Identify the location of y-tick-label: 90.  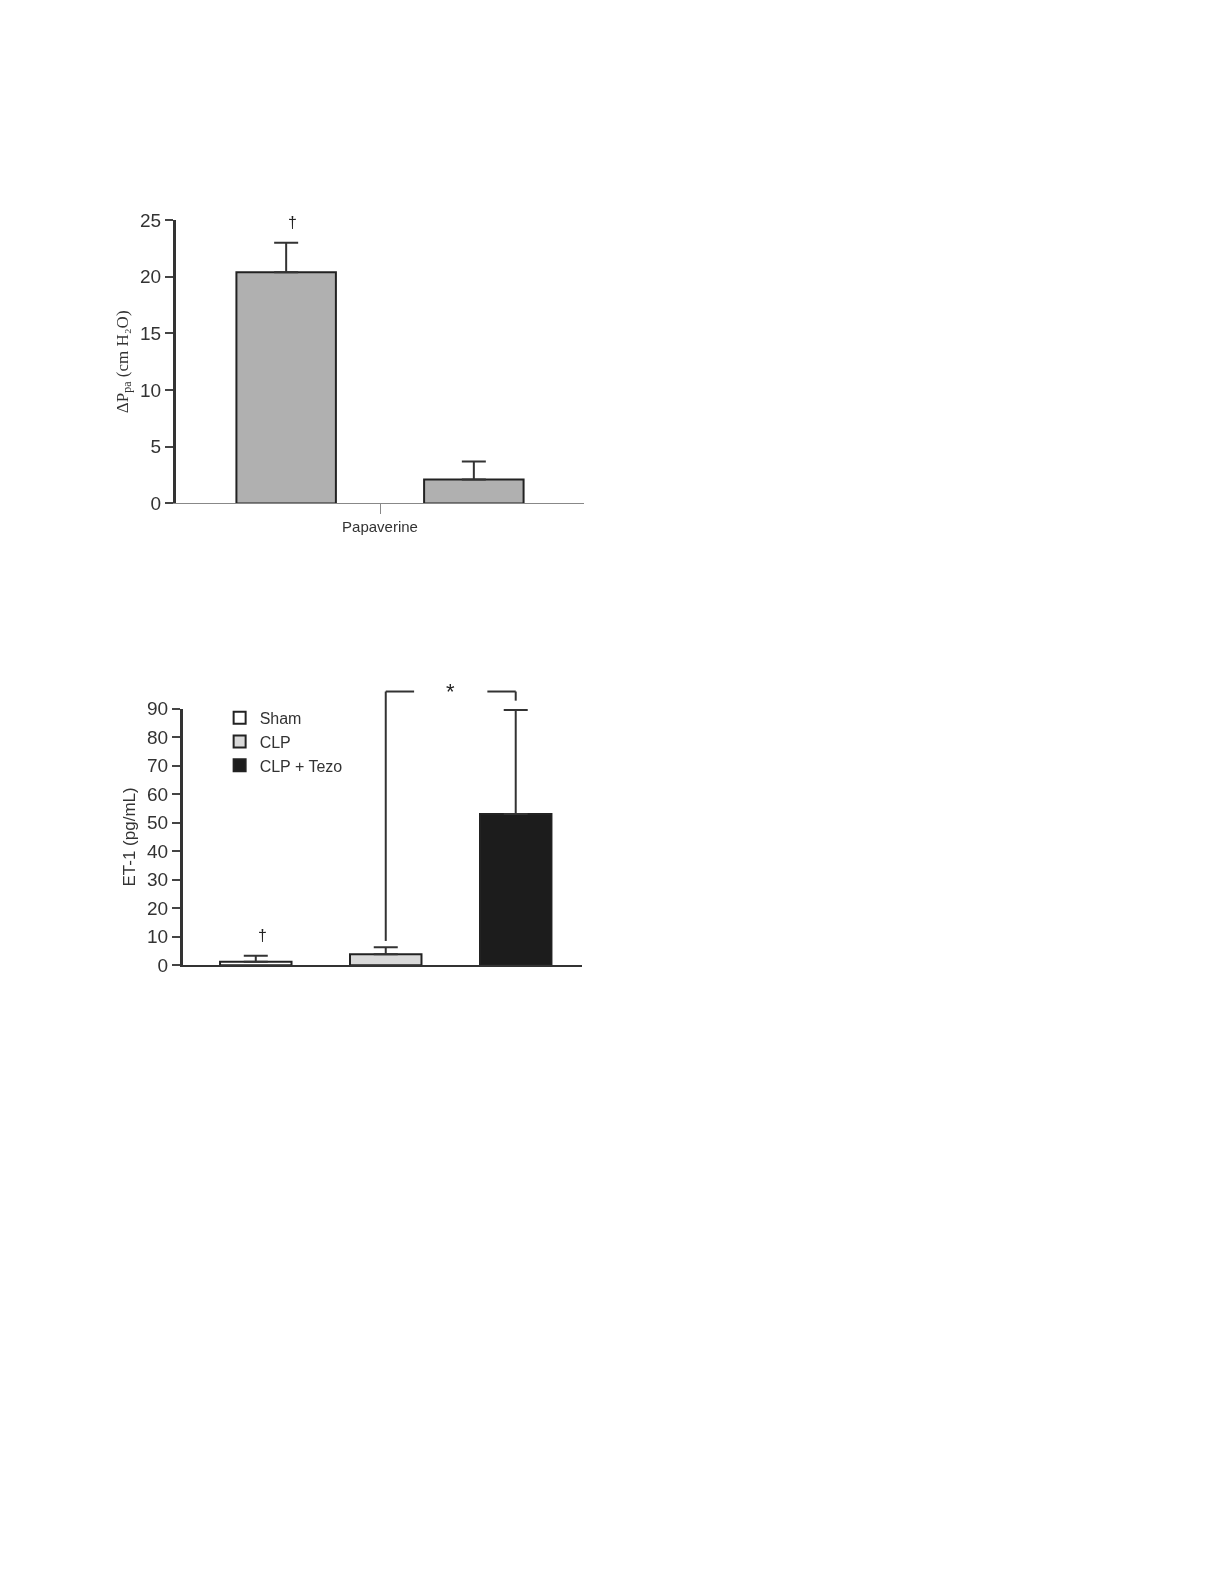
(158, 709).